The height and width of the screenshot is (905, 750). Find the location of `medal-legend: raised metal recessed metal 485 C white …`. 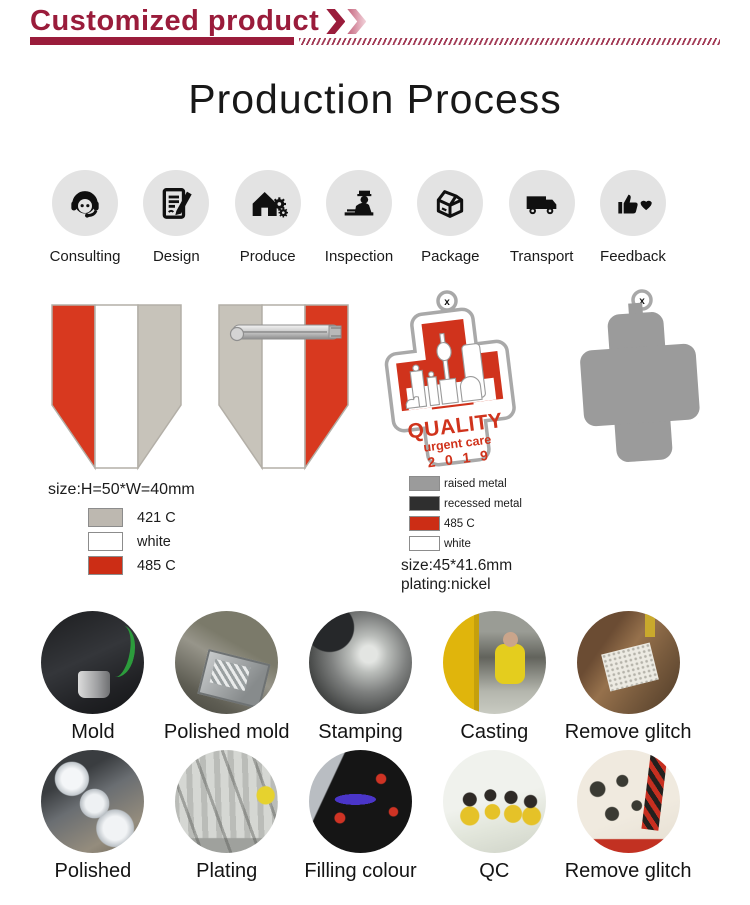

medal-legend: raised metal recessed metal 485 C white … is located at coordinates (461, 535).